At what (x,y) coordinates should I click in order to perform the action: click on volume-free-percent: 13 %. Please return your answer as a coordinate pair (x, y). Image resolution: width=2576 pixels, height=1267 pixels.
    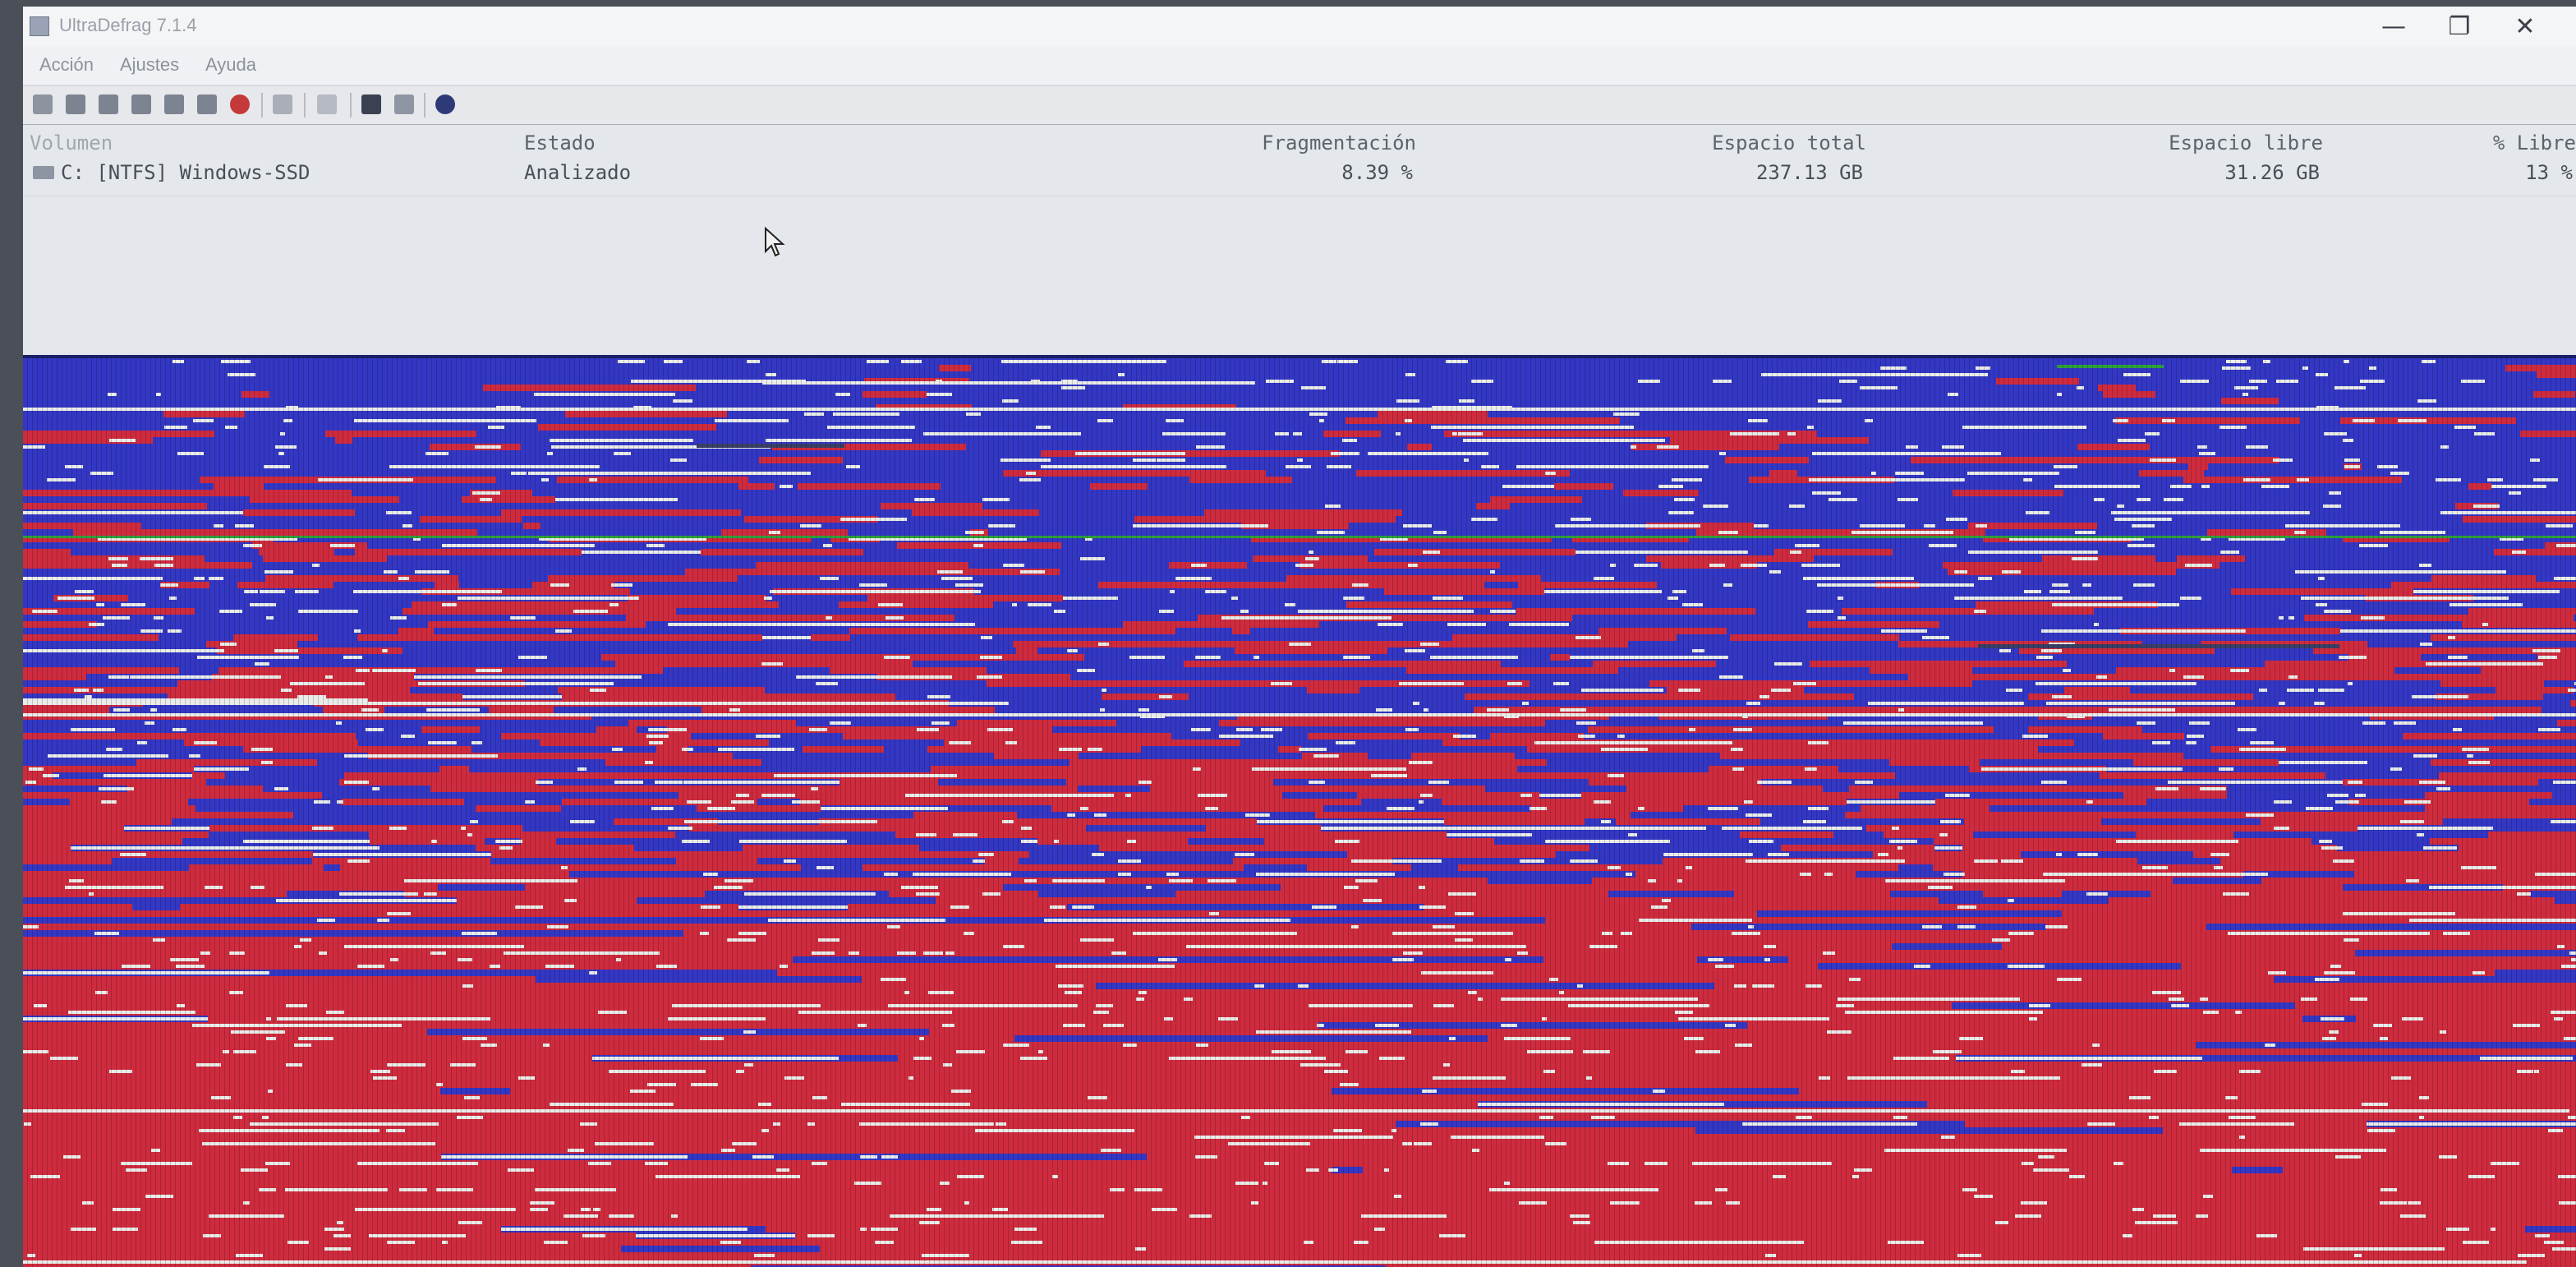
    Looking at the image, I should click on (2549, 172).